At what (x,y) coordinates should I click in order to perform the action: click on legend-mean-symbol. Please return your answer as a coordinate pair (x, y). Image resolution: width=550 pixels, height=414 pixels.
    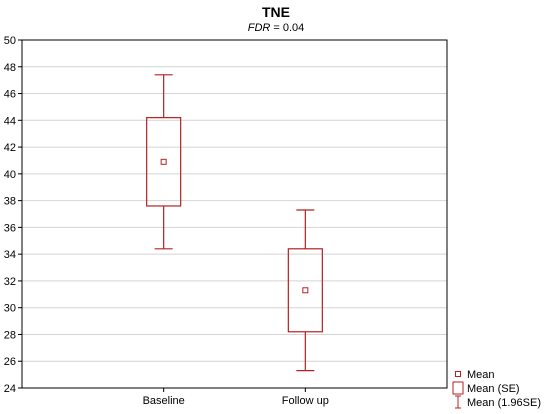
    Looking at the image, I should click on (458, 374).